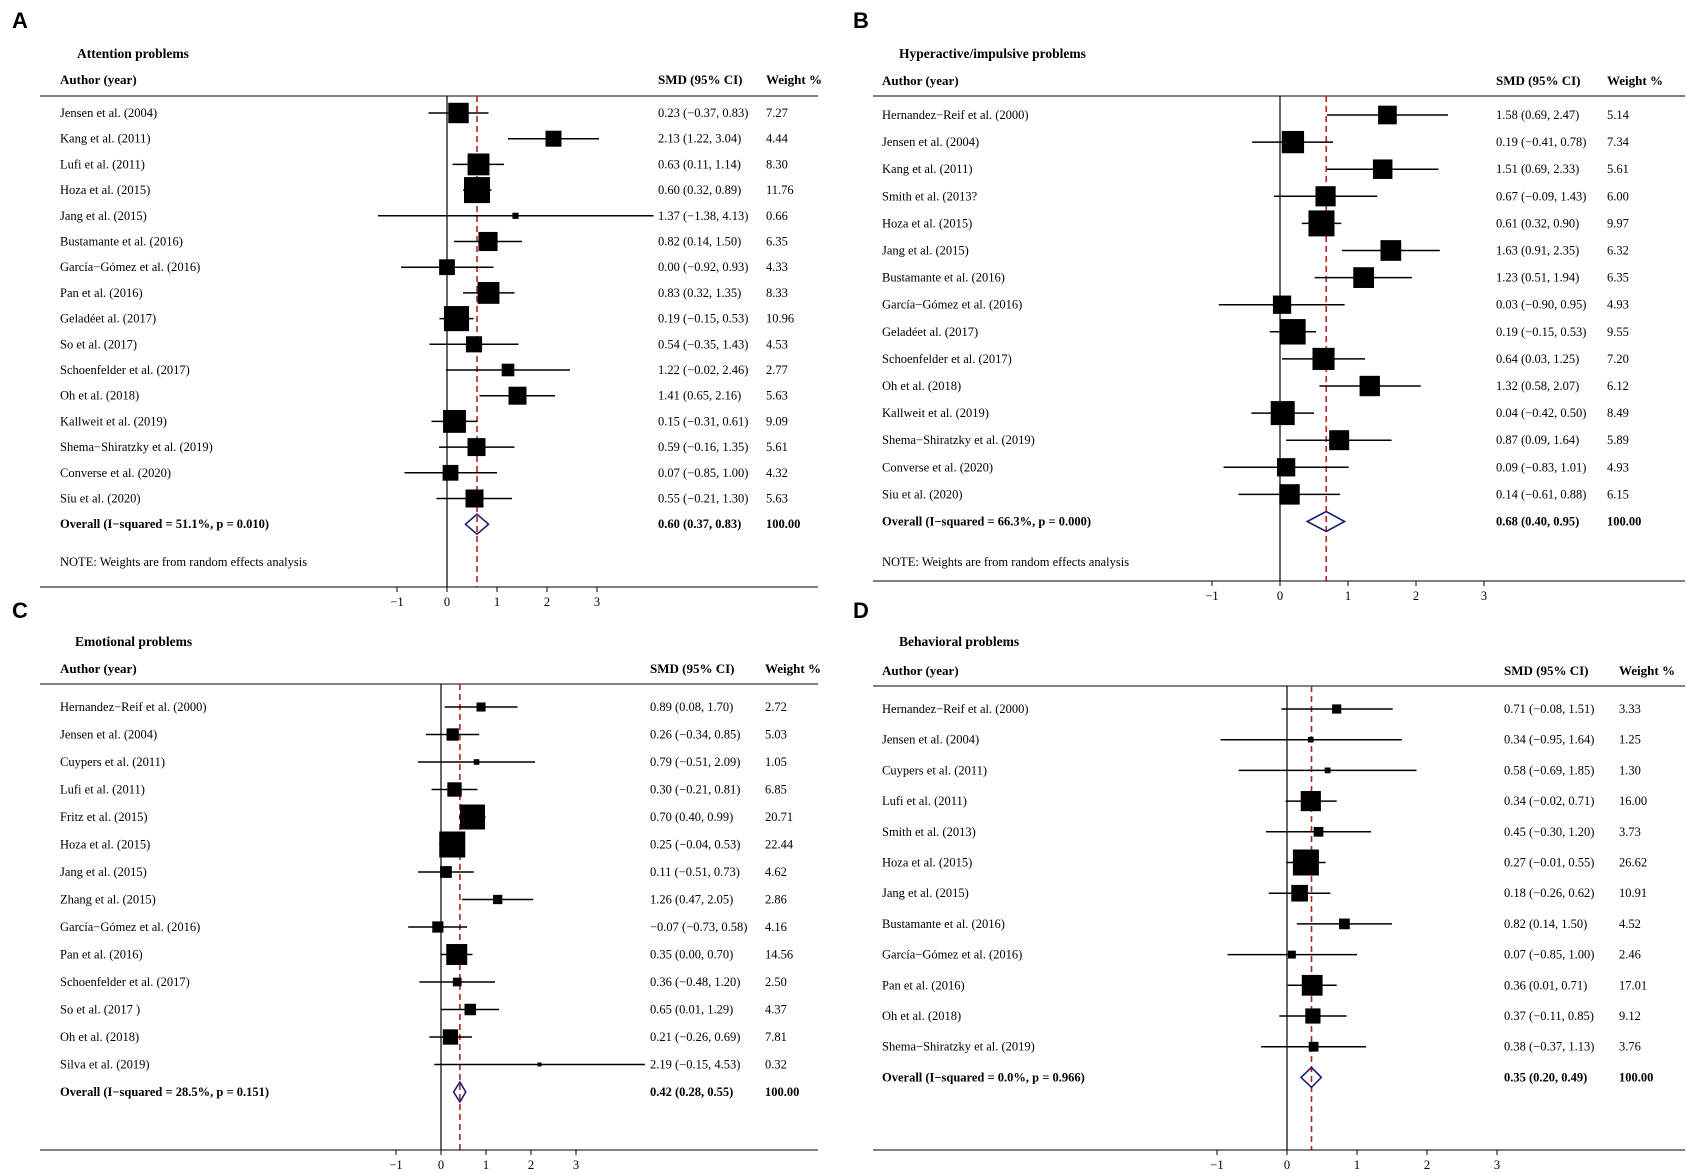  Describe the element at coordinates (1549, 709) in the screenshot. I see `study-ci: 0.71 (−0.08, 1.51)` at that location.